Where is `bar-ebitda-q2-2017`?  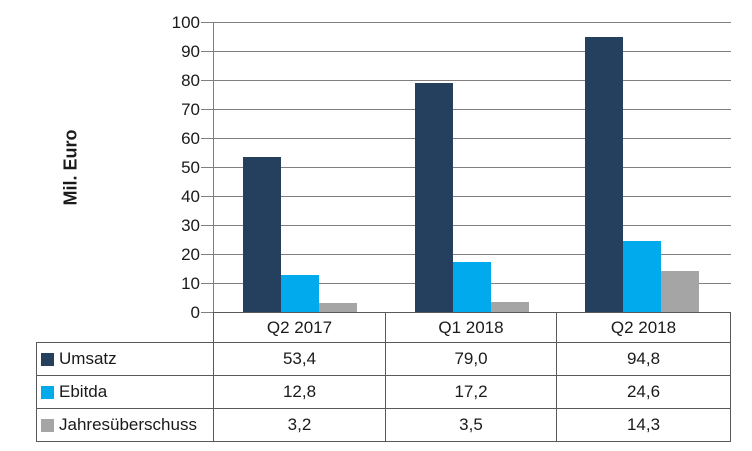
bar-ebitda-q2-2017 is located at coordinates (300, 293).